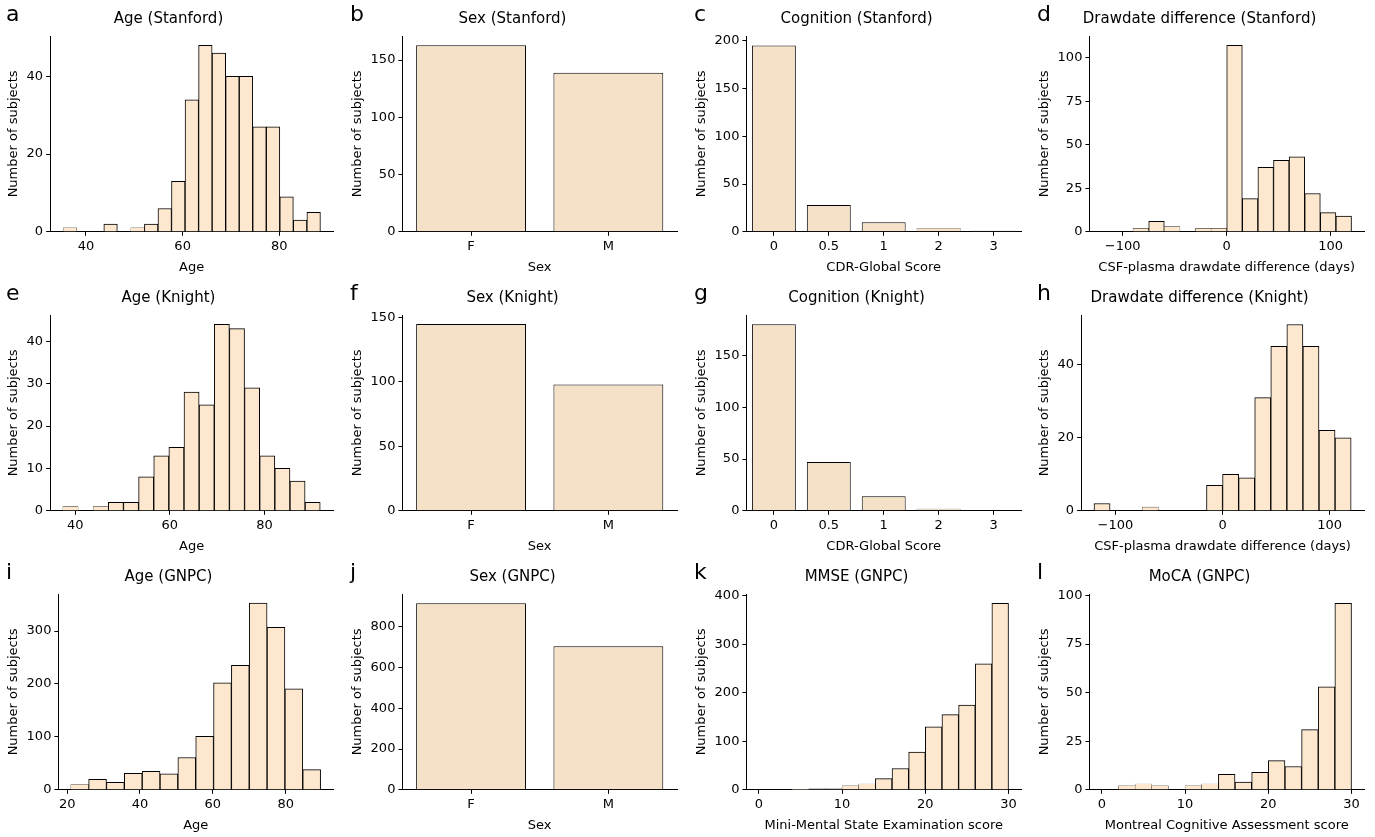 The height and width of the screenshot is (837, 1375). What do you see at coordinates (354, 292) in the screenshot?
I see `text: f` at bounding box center [354, 292].